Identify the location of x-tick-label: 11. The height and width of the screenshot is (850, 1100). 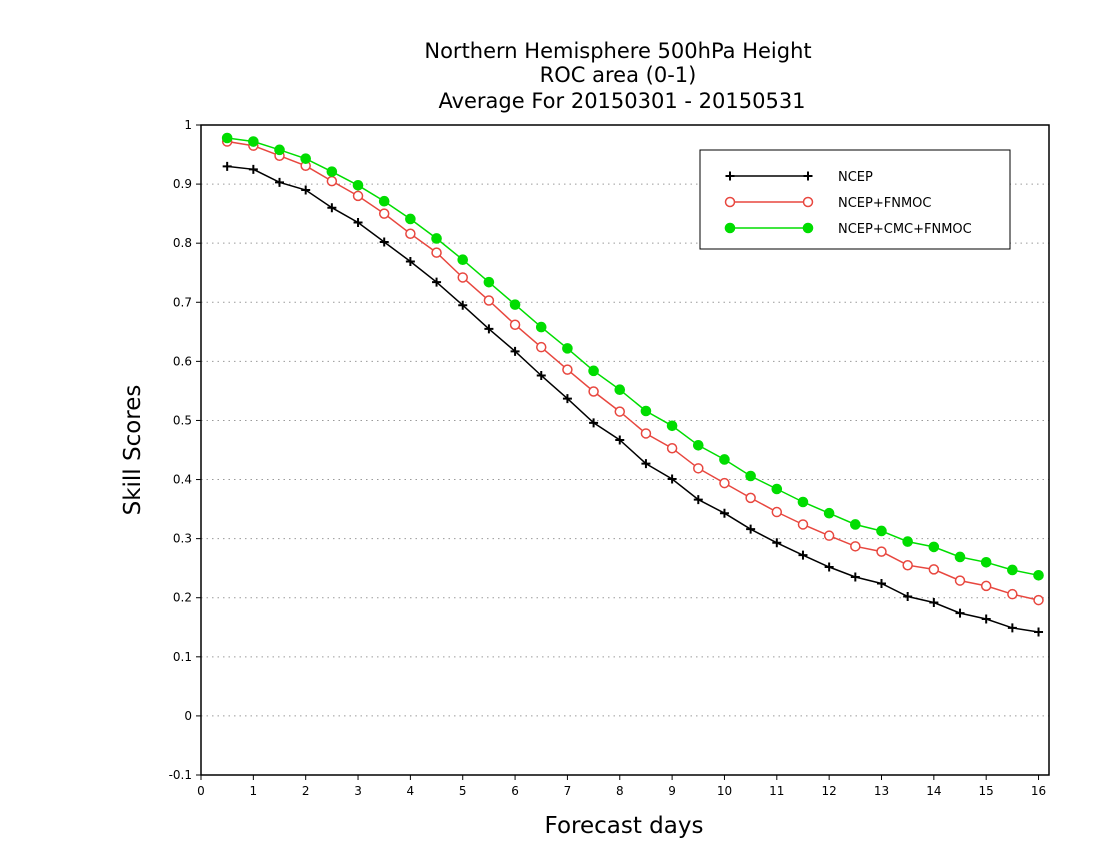
(776, 791).